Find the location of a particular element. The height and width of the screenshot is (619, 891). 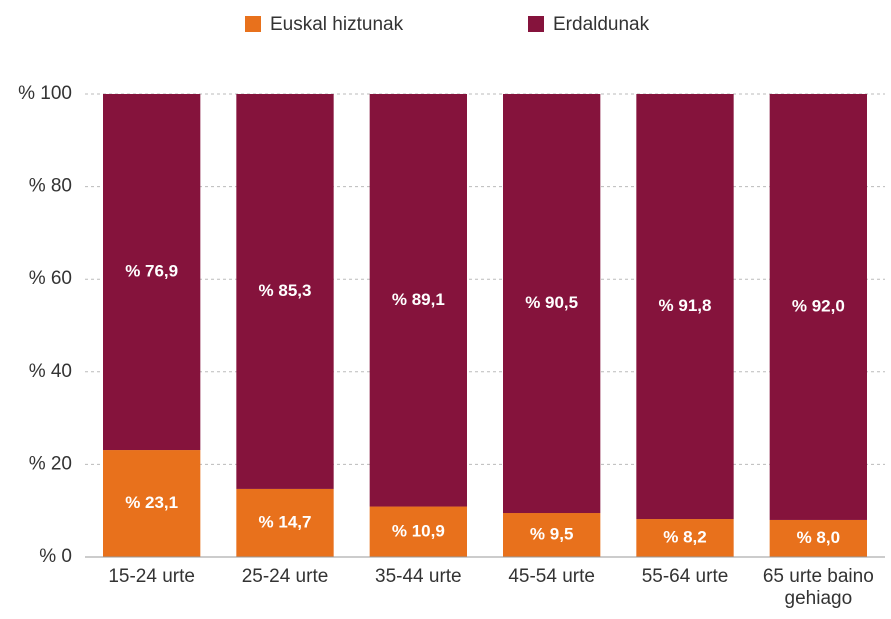

data-label: % 76,9 is located at coordinates (151, 271).